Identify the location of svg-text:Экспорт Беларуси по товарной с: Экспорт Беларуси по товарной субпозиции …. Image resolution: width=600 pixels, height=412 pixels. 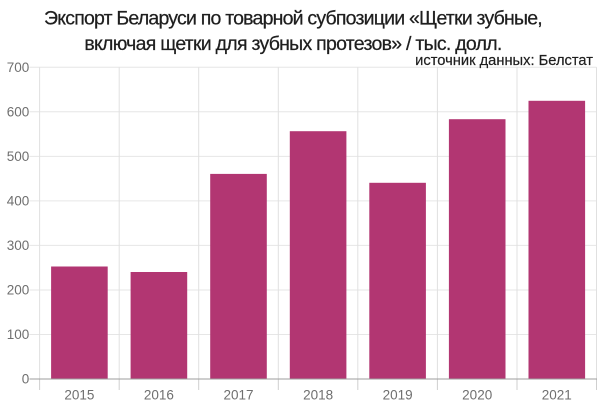
(293, 19).